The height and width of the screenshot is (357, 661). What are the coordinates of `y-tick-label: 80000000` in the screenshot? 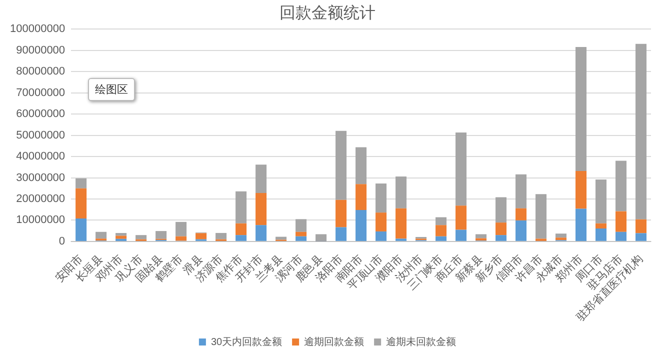 It's located at (41, 72).